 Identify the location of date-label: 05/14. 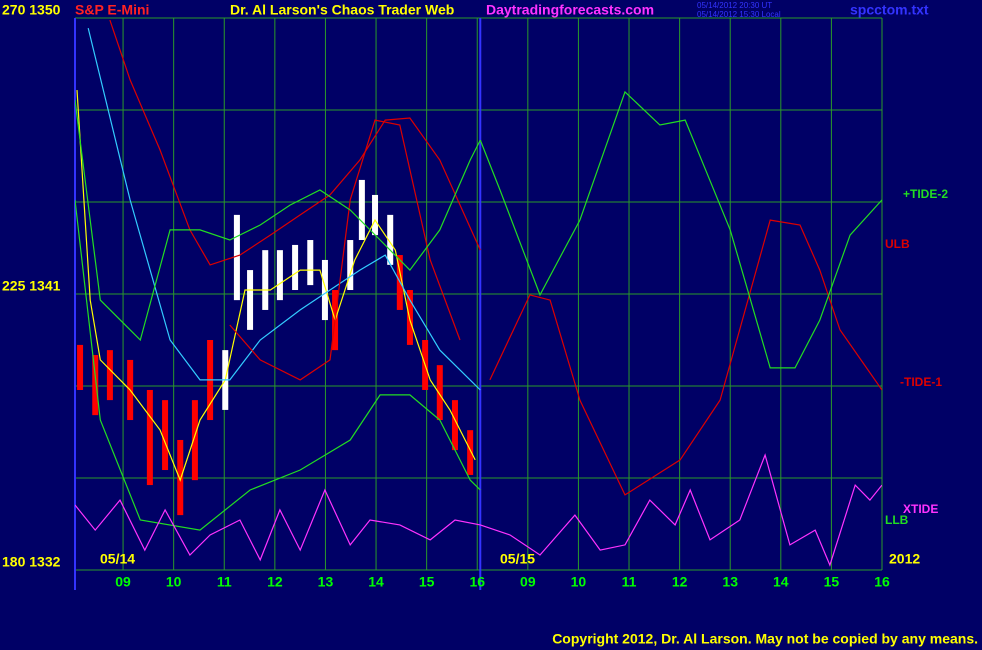
(117, 559).